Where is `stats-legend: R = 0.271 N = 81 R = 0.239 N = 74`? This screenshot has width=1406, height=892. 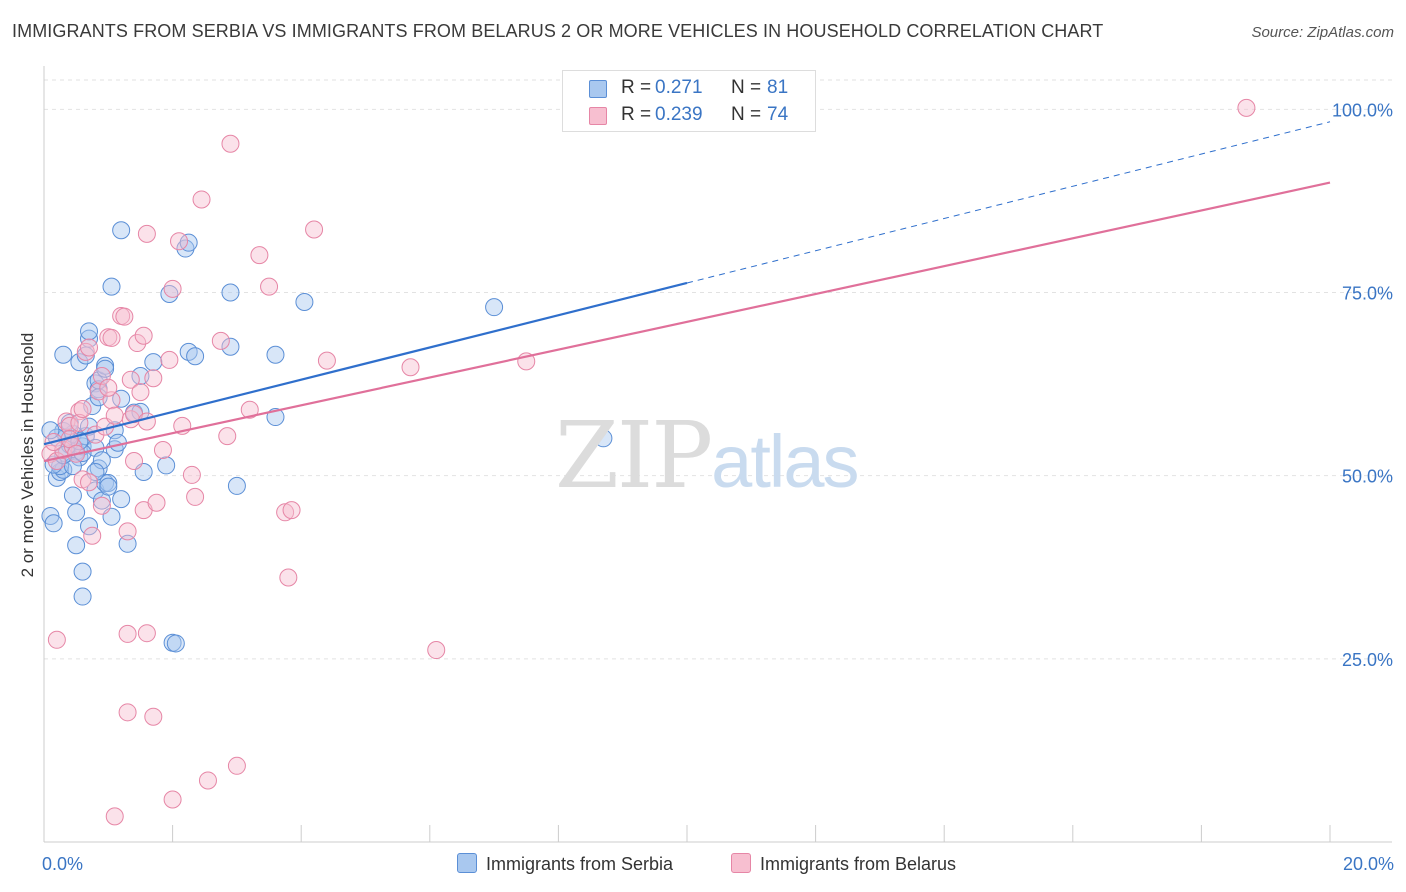
stats-legend: R = 0.271 N = 81 R = 0.239 N = 74 is located at coordinates (689, 101).